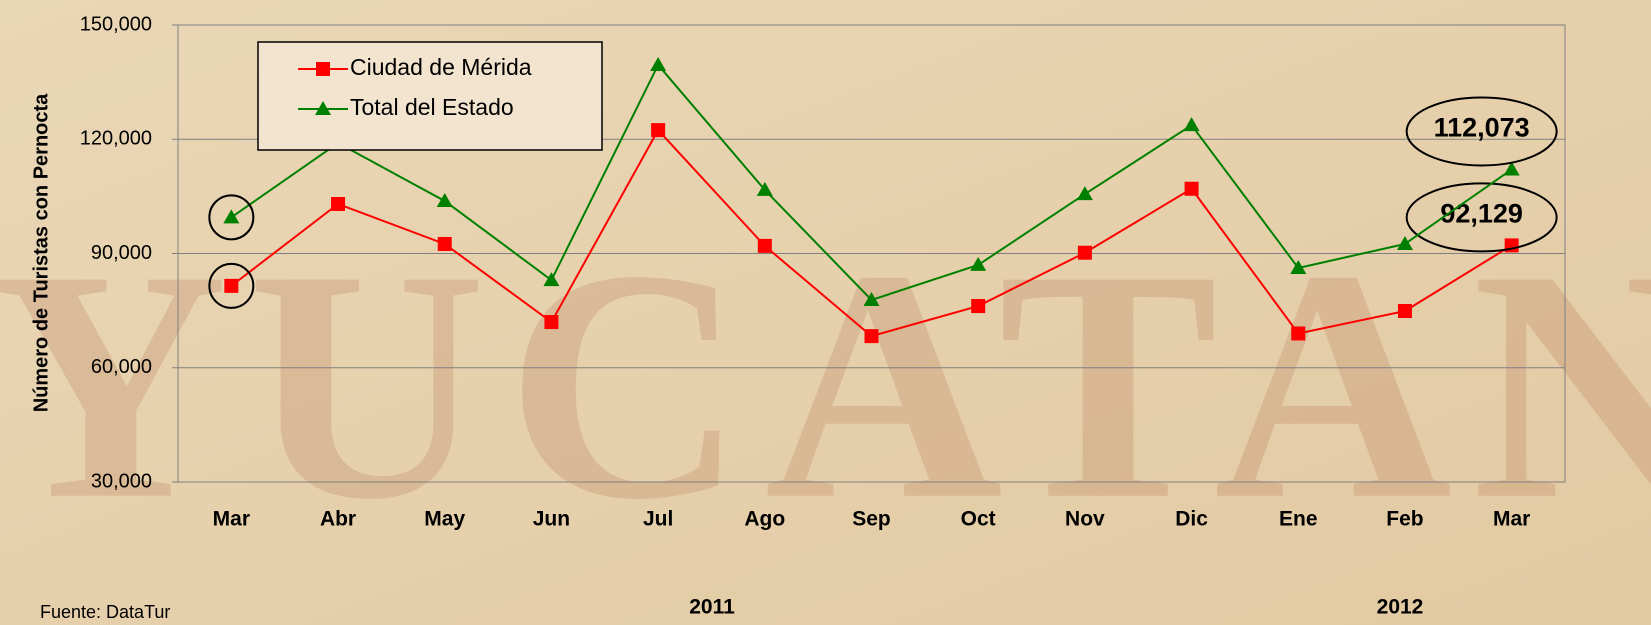 The width and height of the screenshot is (1651, 625). Describe the element at coordinates (105, 612) in the screenshot. I see `source: Fuente: DataTur` at that location.